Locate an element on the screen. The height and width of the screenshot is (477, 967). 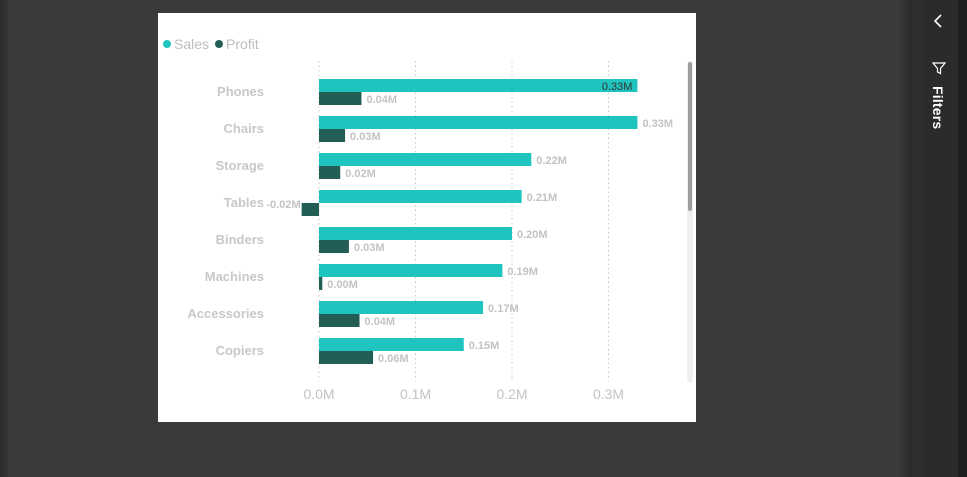
category-label: Tables is located at coordinates (244, 202).